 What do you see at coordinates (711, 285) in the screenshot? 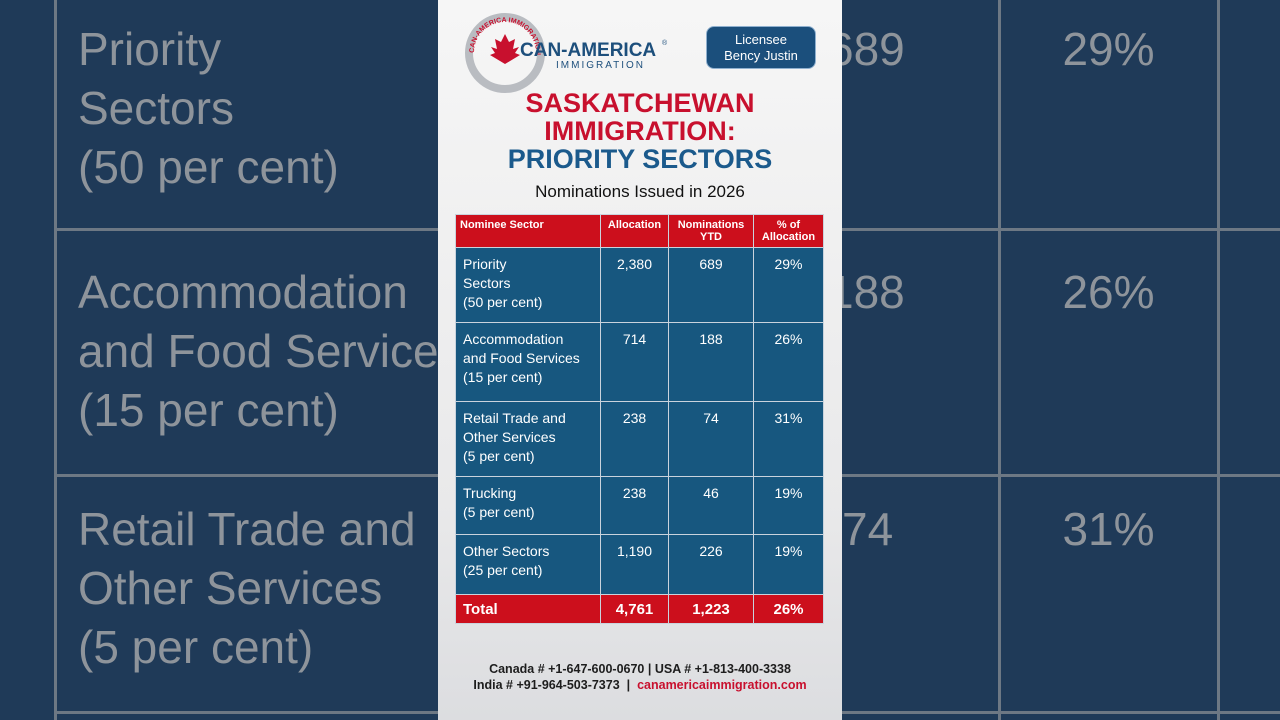
I see `table-cell: 689` at bounding box center [711, 285].